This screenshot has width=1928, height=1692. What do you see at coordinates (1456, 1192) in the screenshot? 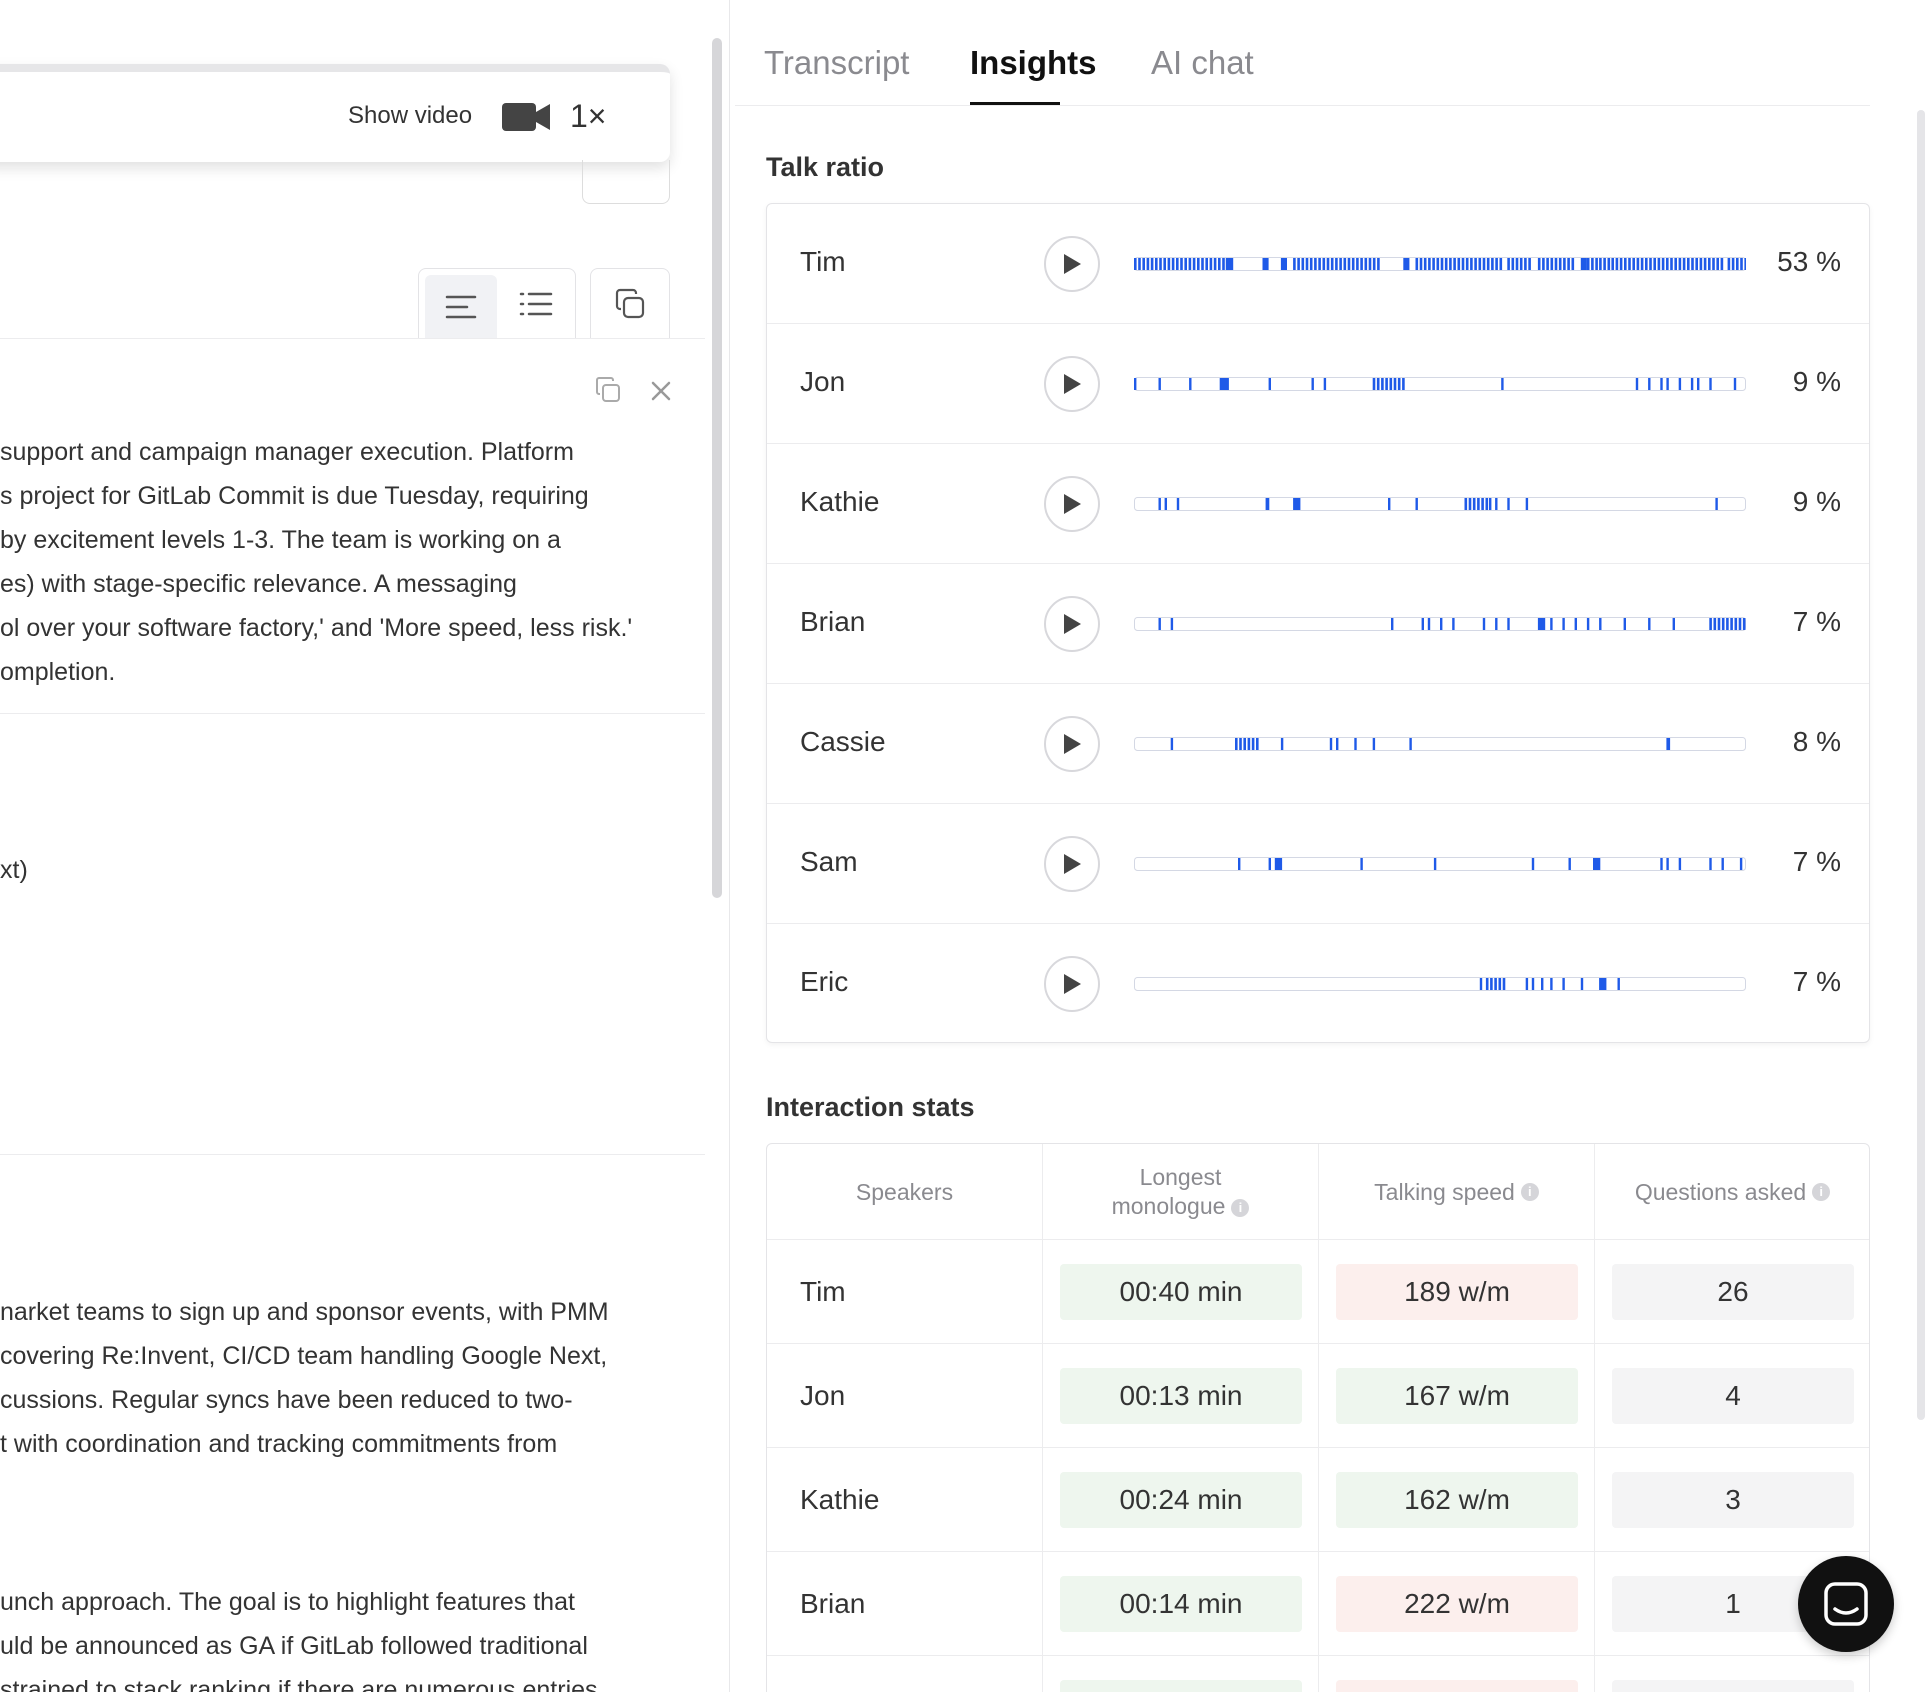
I see `column-header-talking-speed: Talking speed i` at bounding box center [1456, 1192].